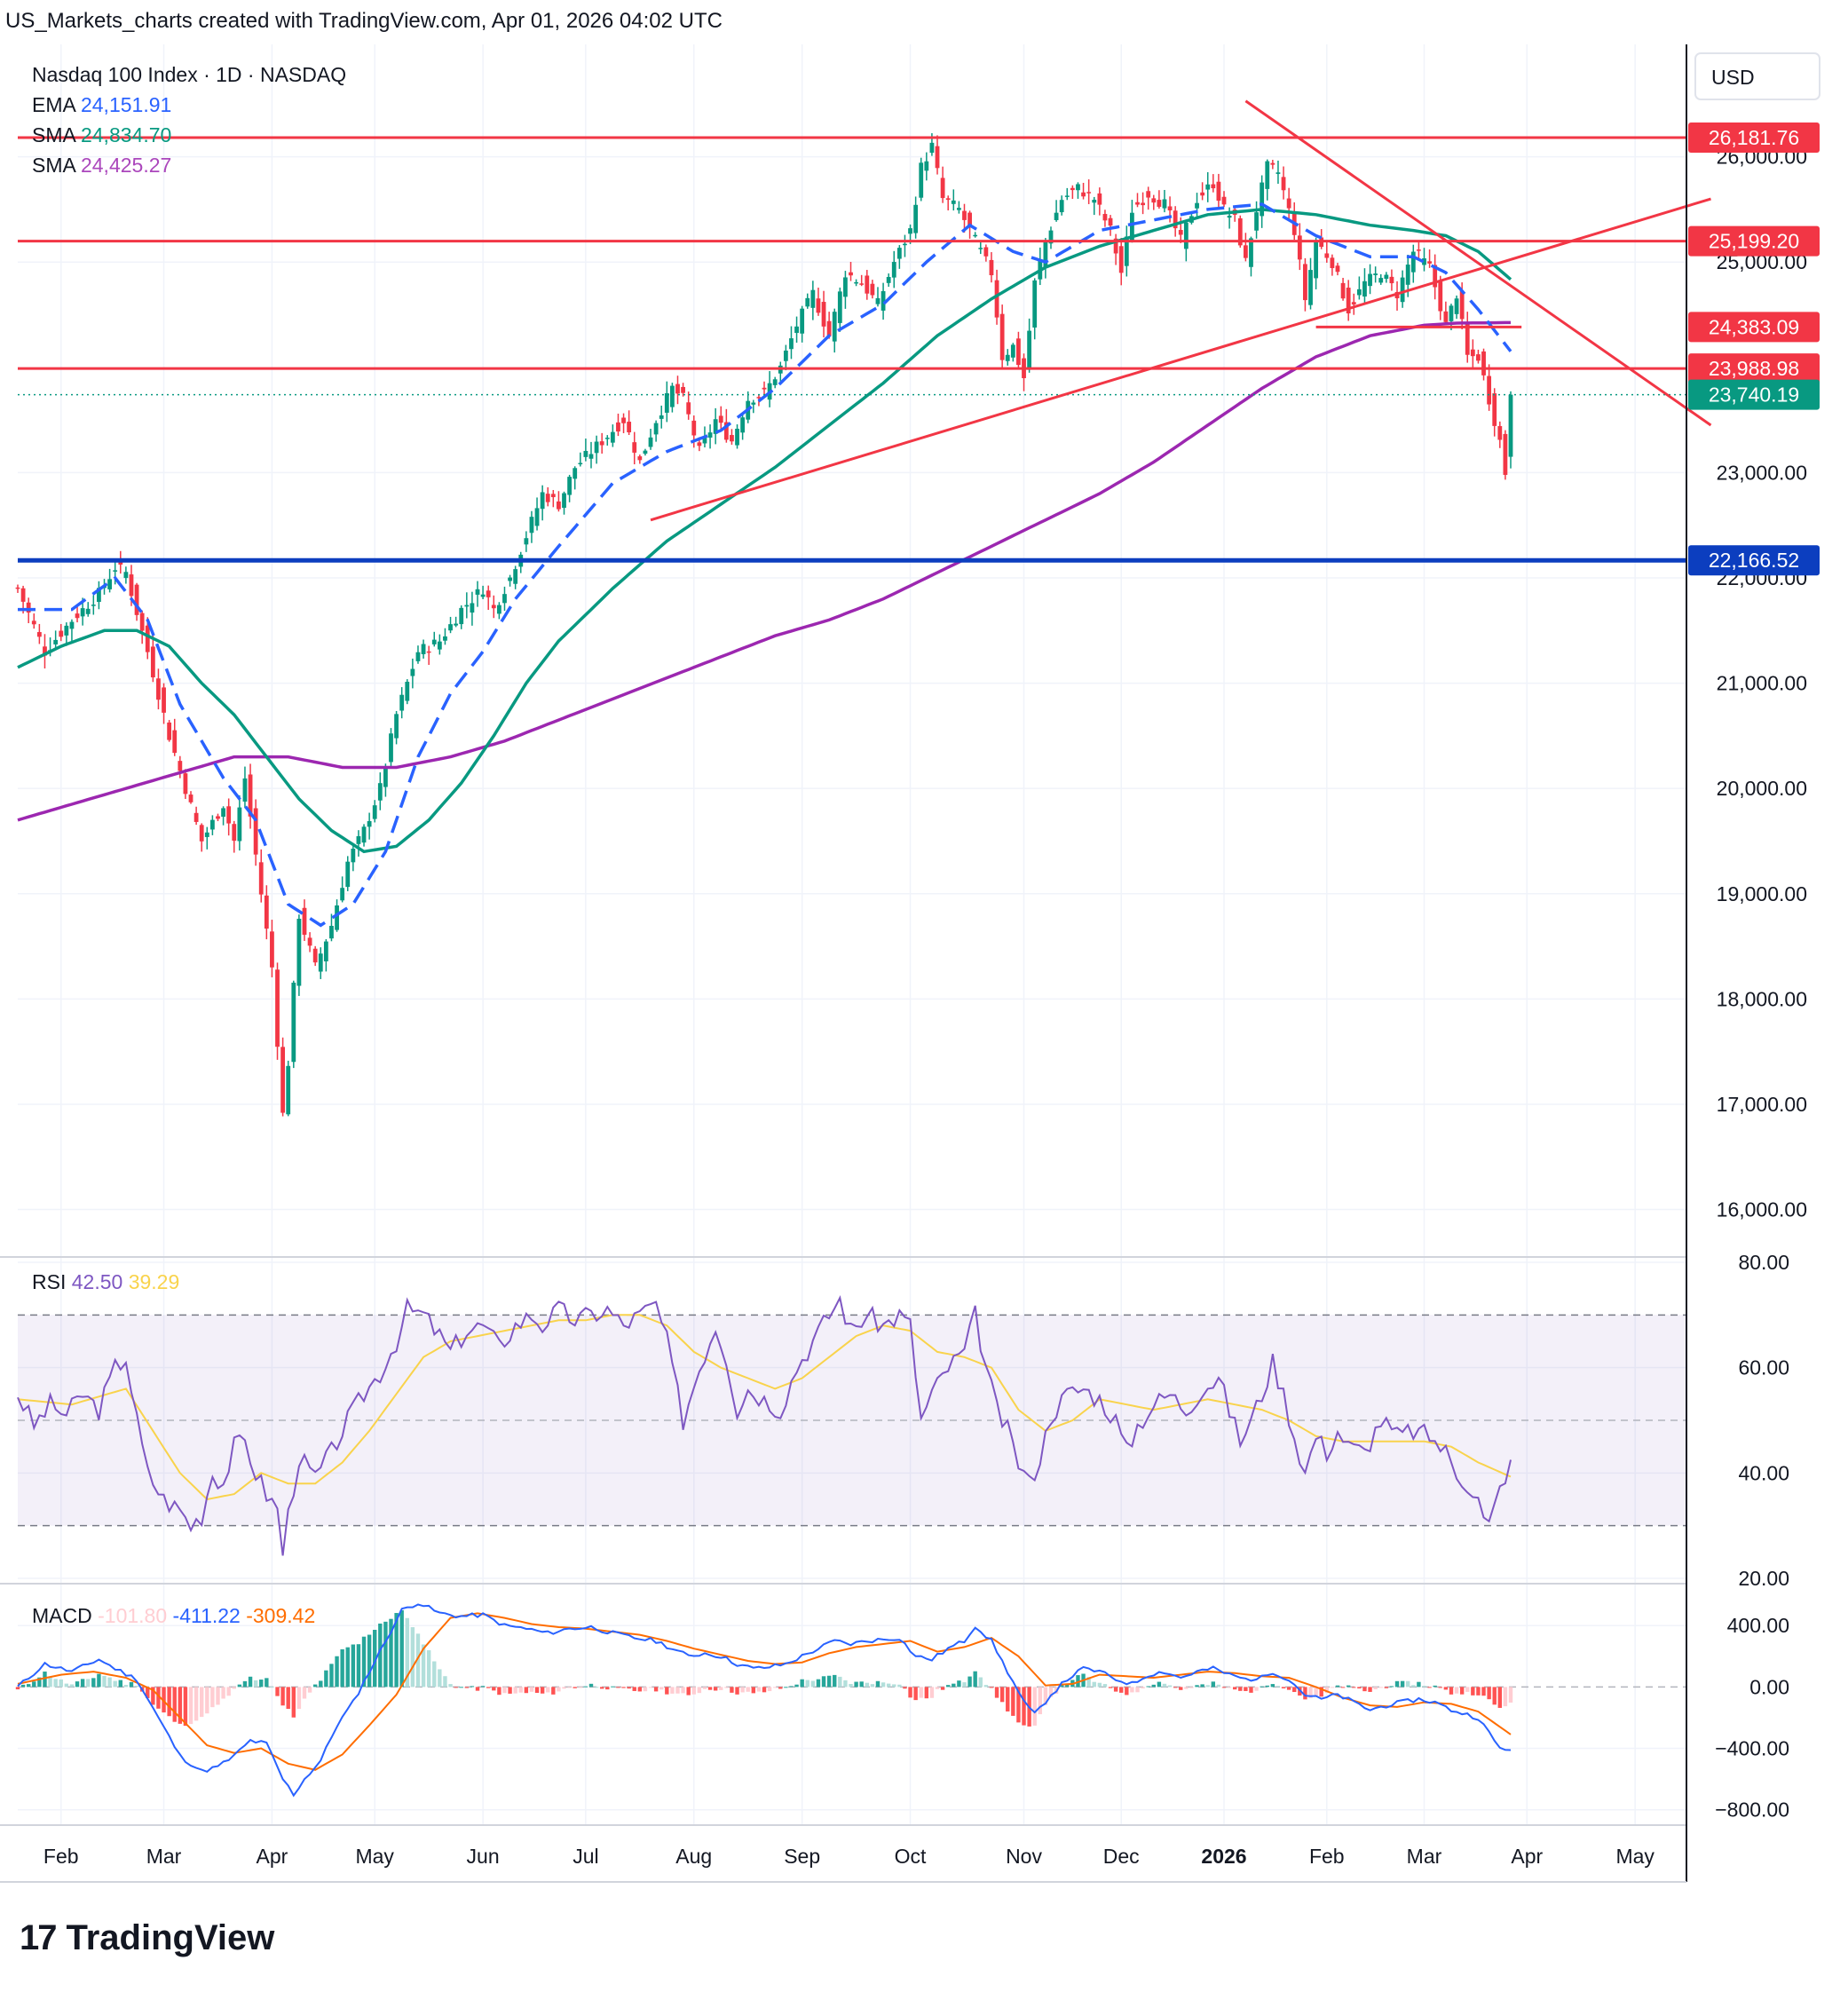  I want to click on ma-legend: EMA 24,151.91, so click(102, 104).